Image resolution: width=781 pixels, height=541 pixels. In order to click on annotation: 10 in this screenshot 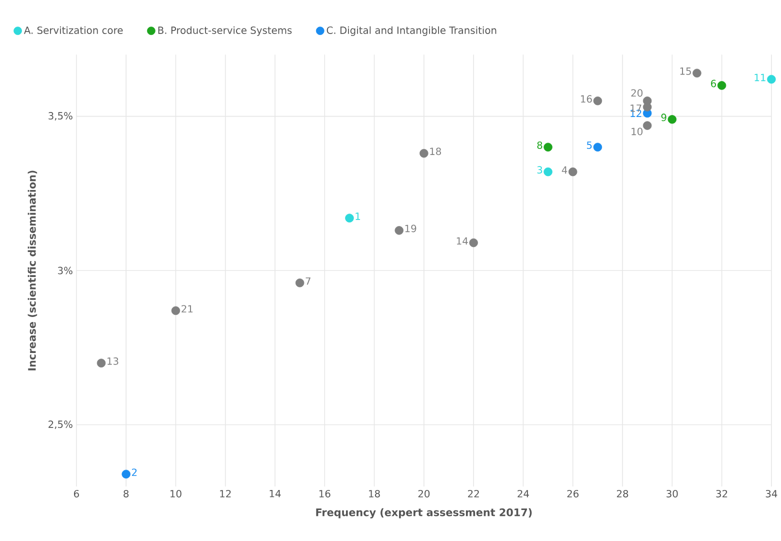, I will do `click(637, 132)`.